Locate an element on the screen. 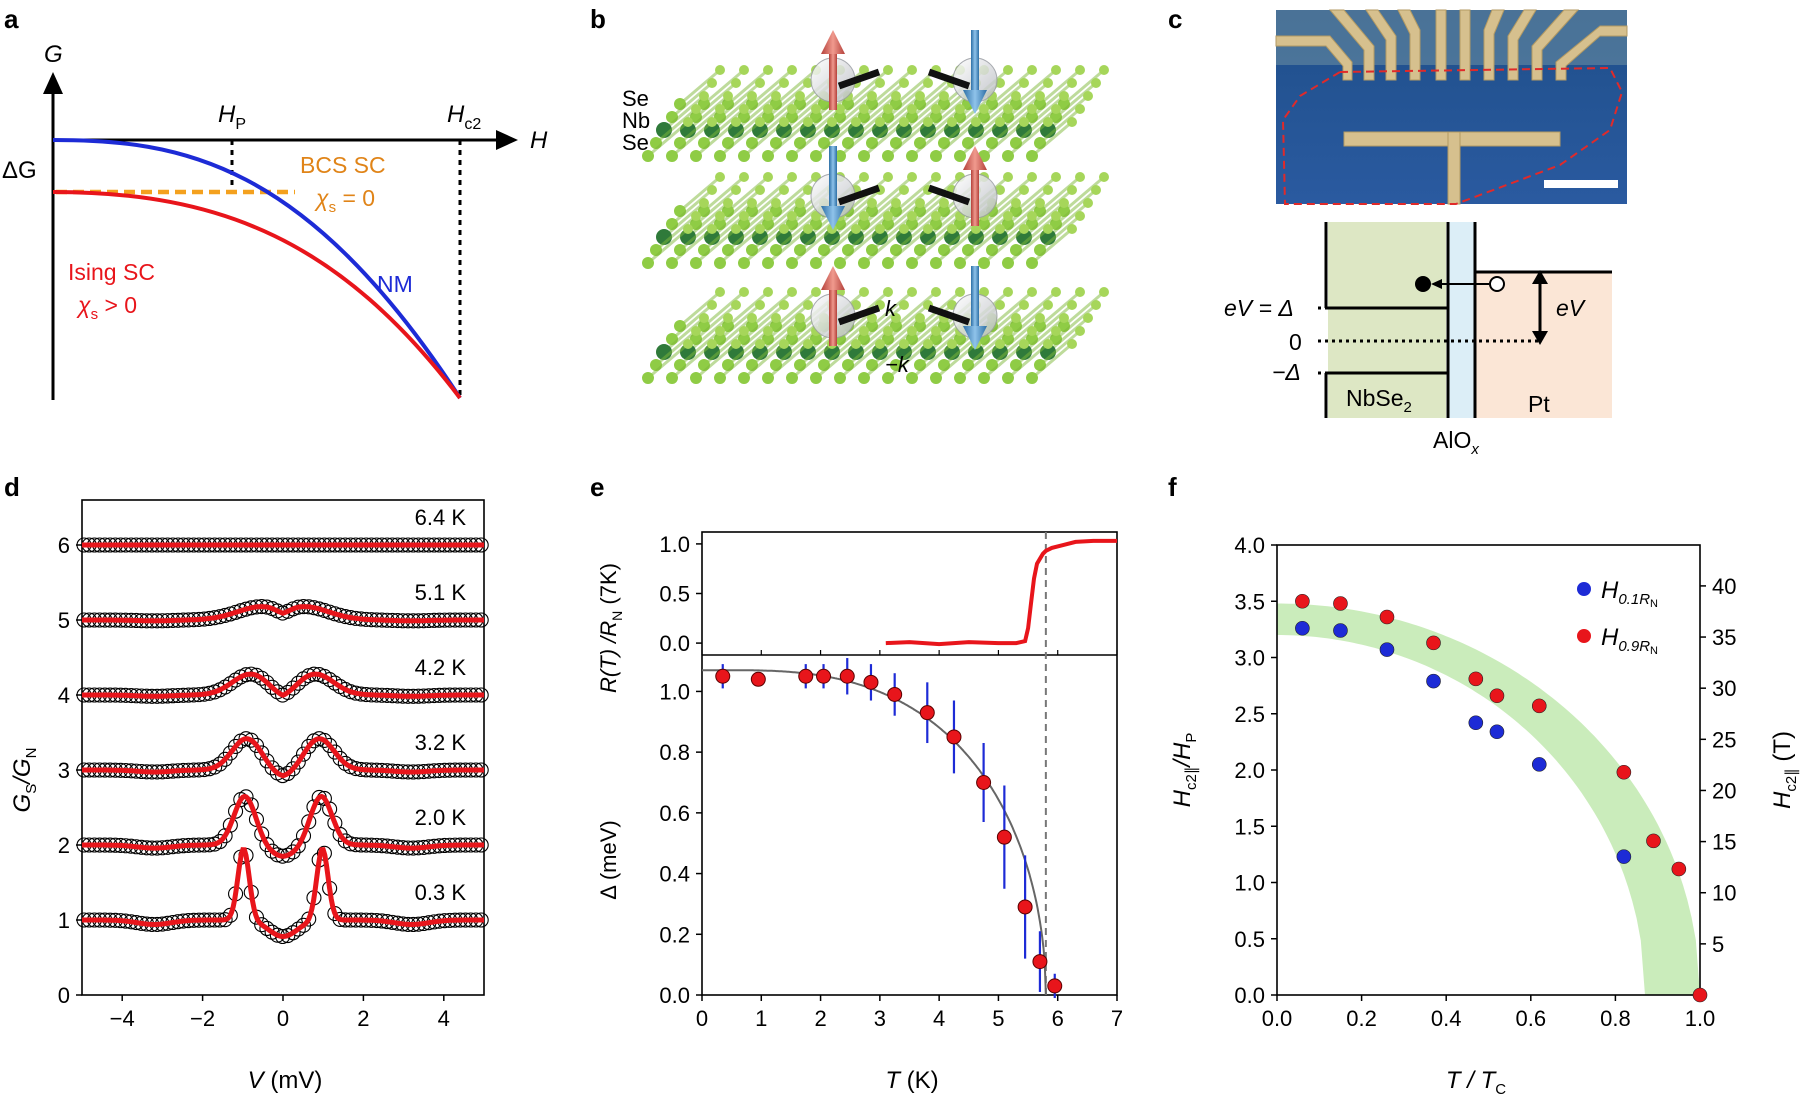 This screenshot has height=1098, width=1800. panel-a-bcs-chi: χs = 0 is located at coordinates (344, 200).